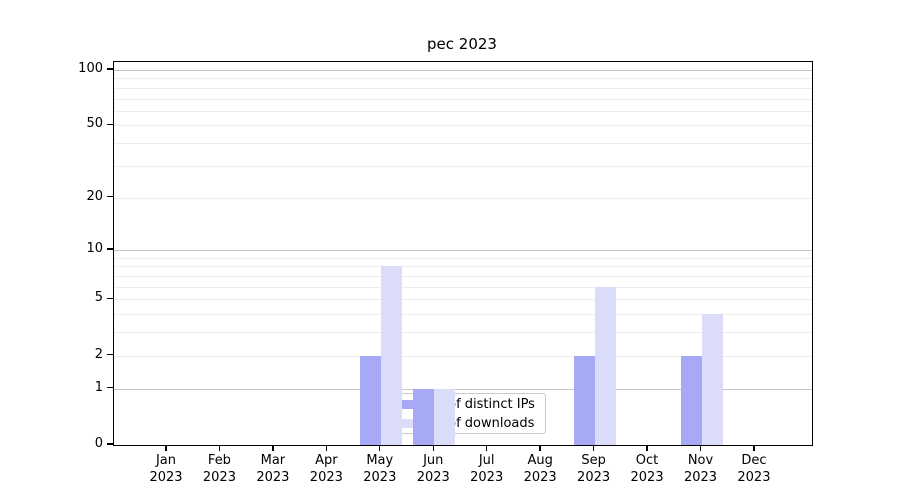 Image resolution: width=900 pixels, height=500 pixels. What do you see at coordinates (487, 469) in the screenshot?
I see `x-tick-label: Jul 2023` at bounding box center [487, 469].